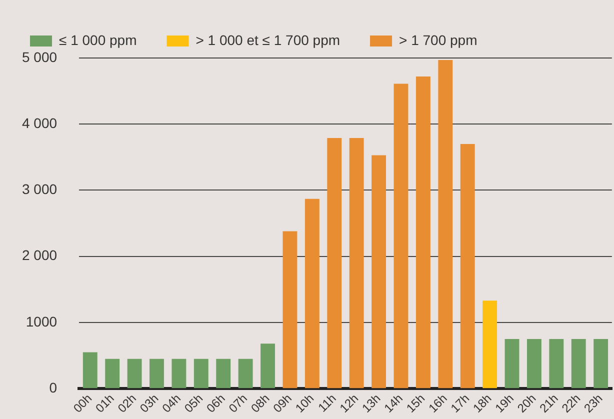  Describe the element at coordinates (40, 56) in the screenshot. I see `y-tick-label: 5 000` at that location.